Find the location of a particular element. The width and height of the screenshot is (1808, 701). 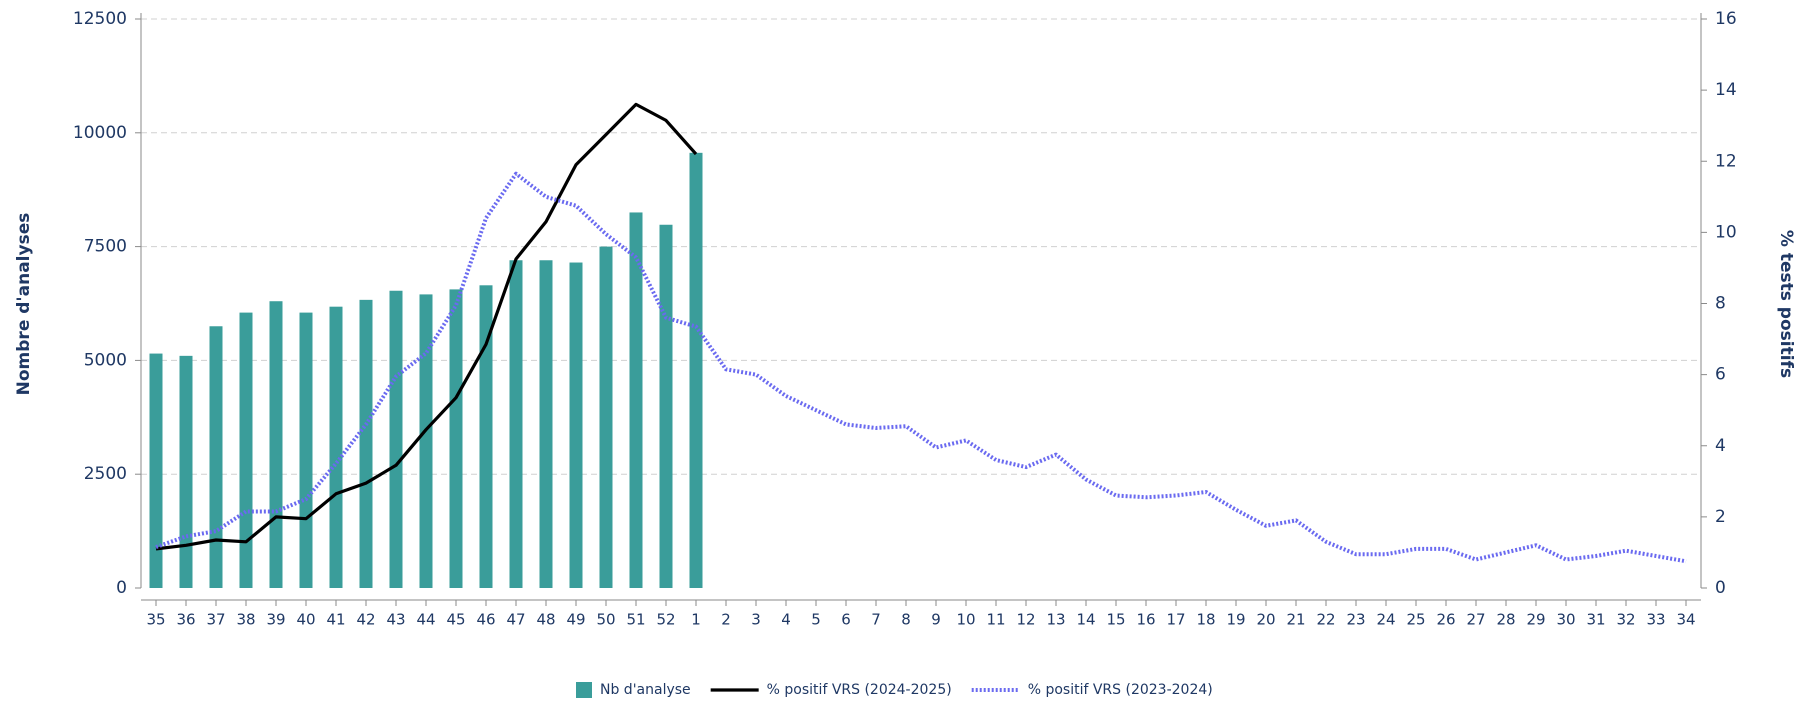

legend-label: Nb d'analyse is located at coordinates (645, 690).